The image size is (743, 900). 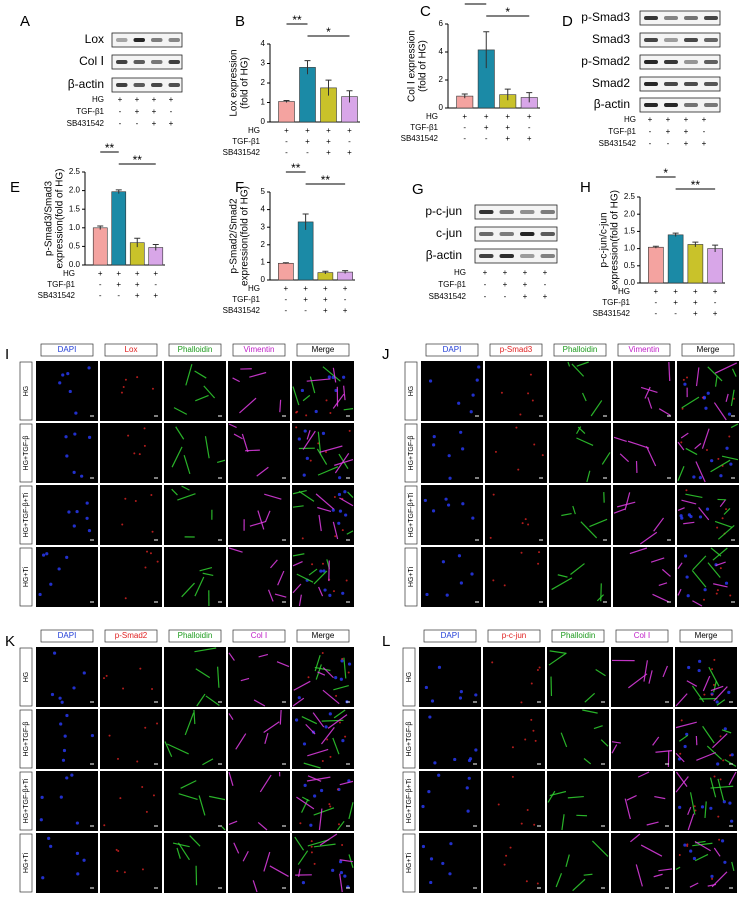 I want to click on significance-label: **, so click(x=696, y=185).